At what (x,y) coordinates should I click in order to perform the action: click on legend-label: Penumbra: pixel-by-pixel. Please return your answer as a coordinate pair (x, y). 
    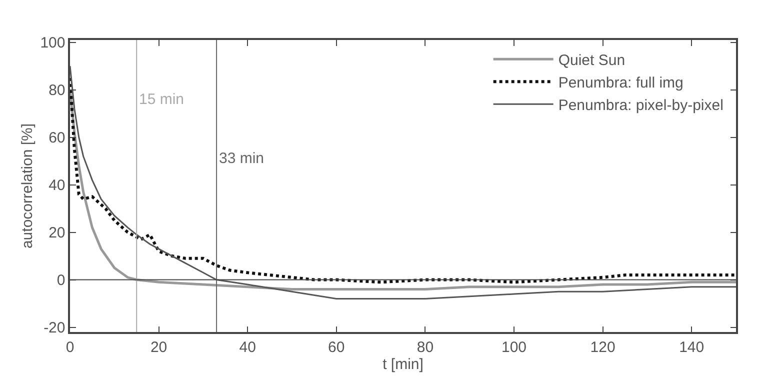
    Looking at the image, I should click on (641, 105).